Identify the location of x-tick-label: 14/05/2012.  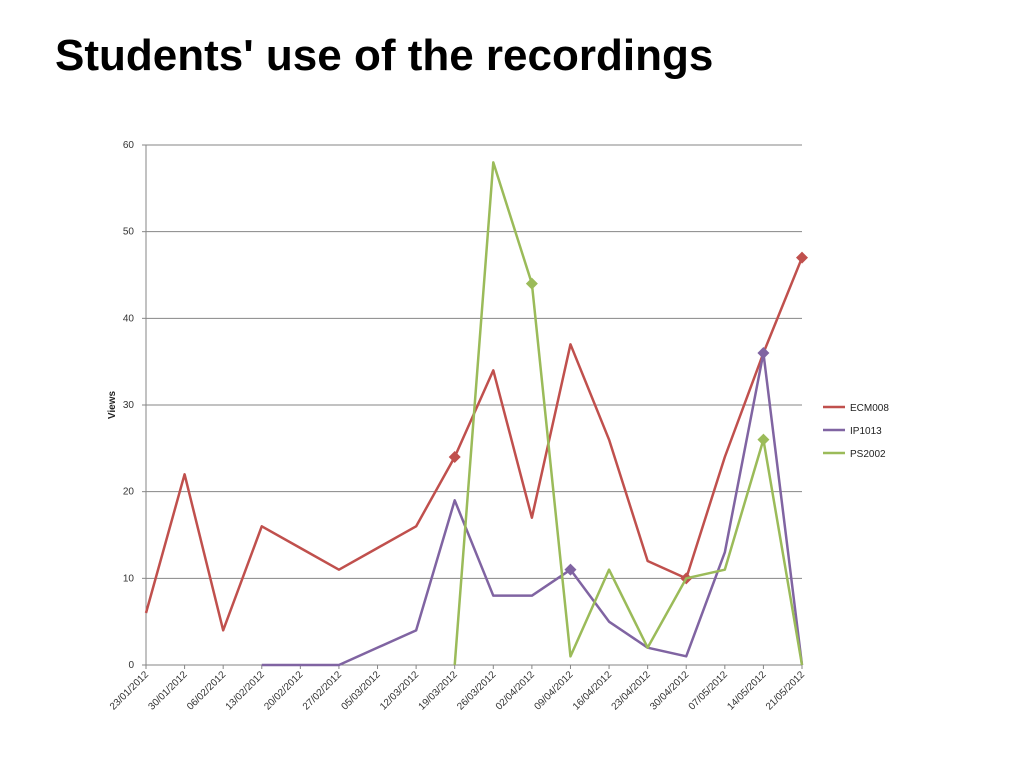
(746, 690).